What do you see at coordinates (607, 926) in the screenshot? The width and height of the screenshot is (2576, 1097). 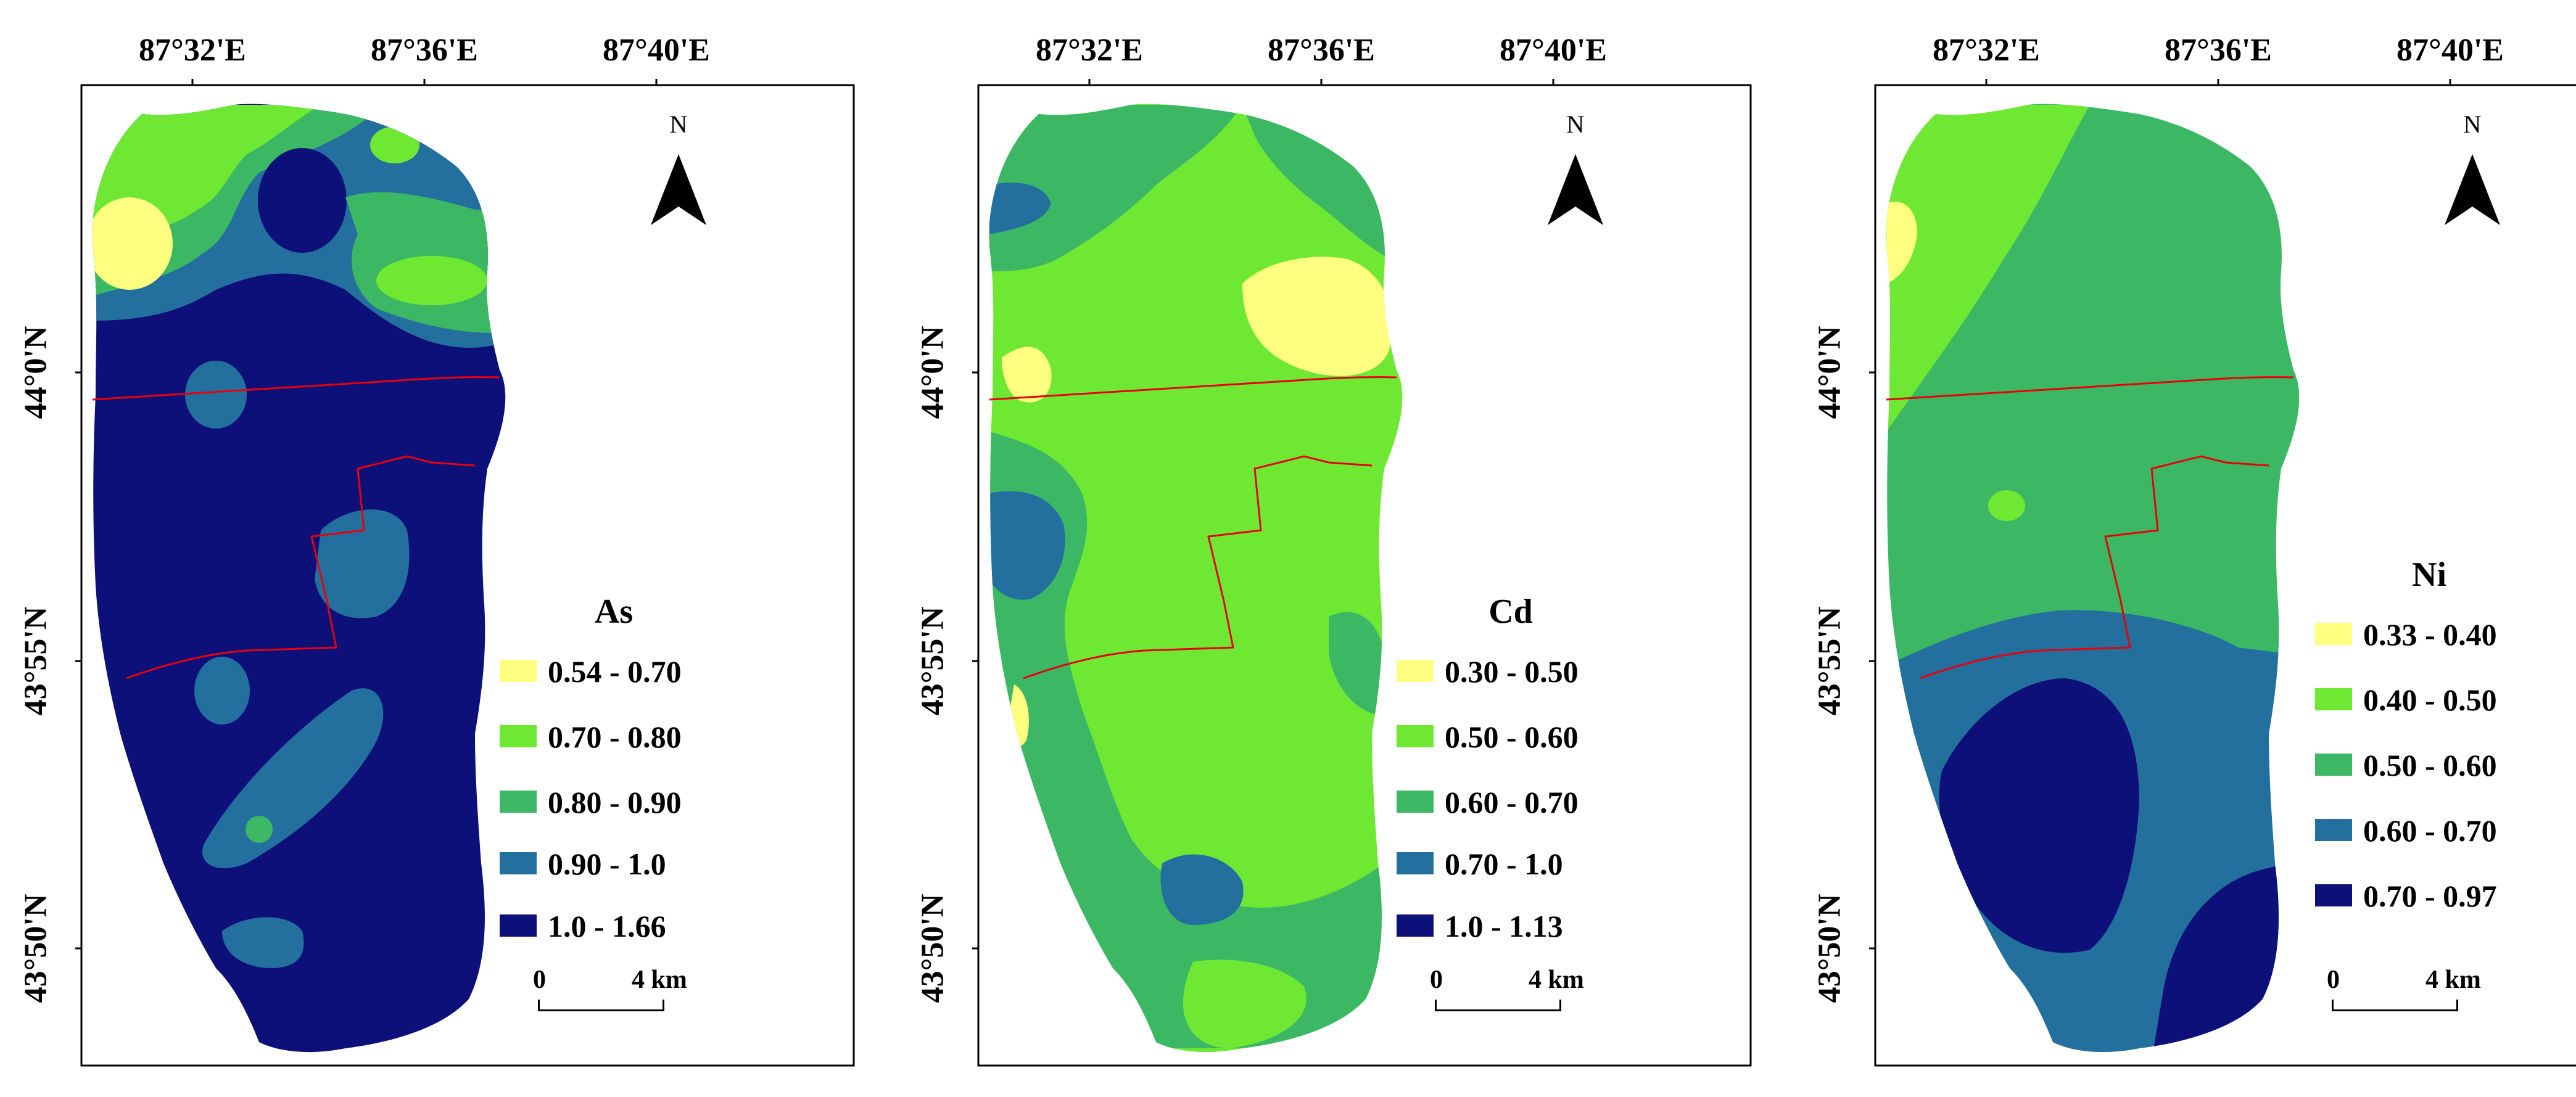 I see `legend-label: 1.0 - 1.66` at bounding box center [607, 926].